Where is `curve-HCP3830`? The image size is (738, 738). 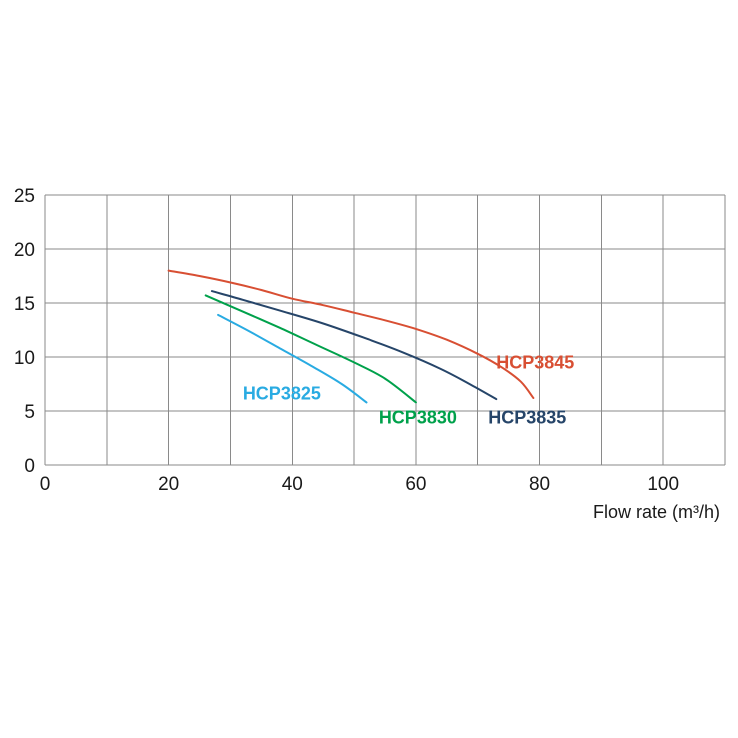
curve-HCP3830 is located at coordinates (310, 349).